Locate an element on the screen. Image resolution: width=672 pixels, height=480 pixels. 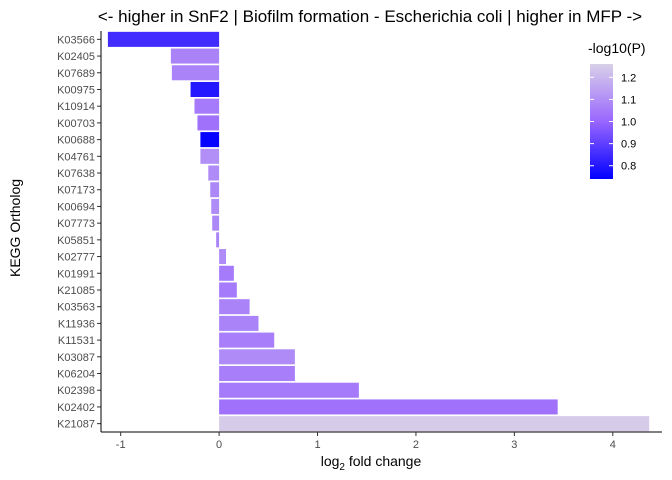
legend-tick-label: 1.2 is located at coordinates (628, 78).